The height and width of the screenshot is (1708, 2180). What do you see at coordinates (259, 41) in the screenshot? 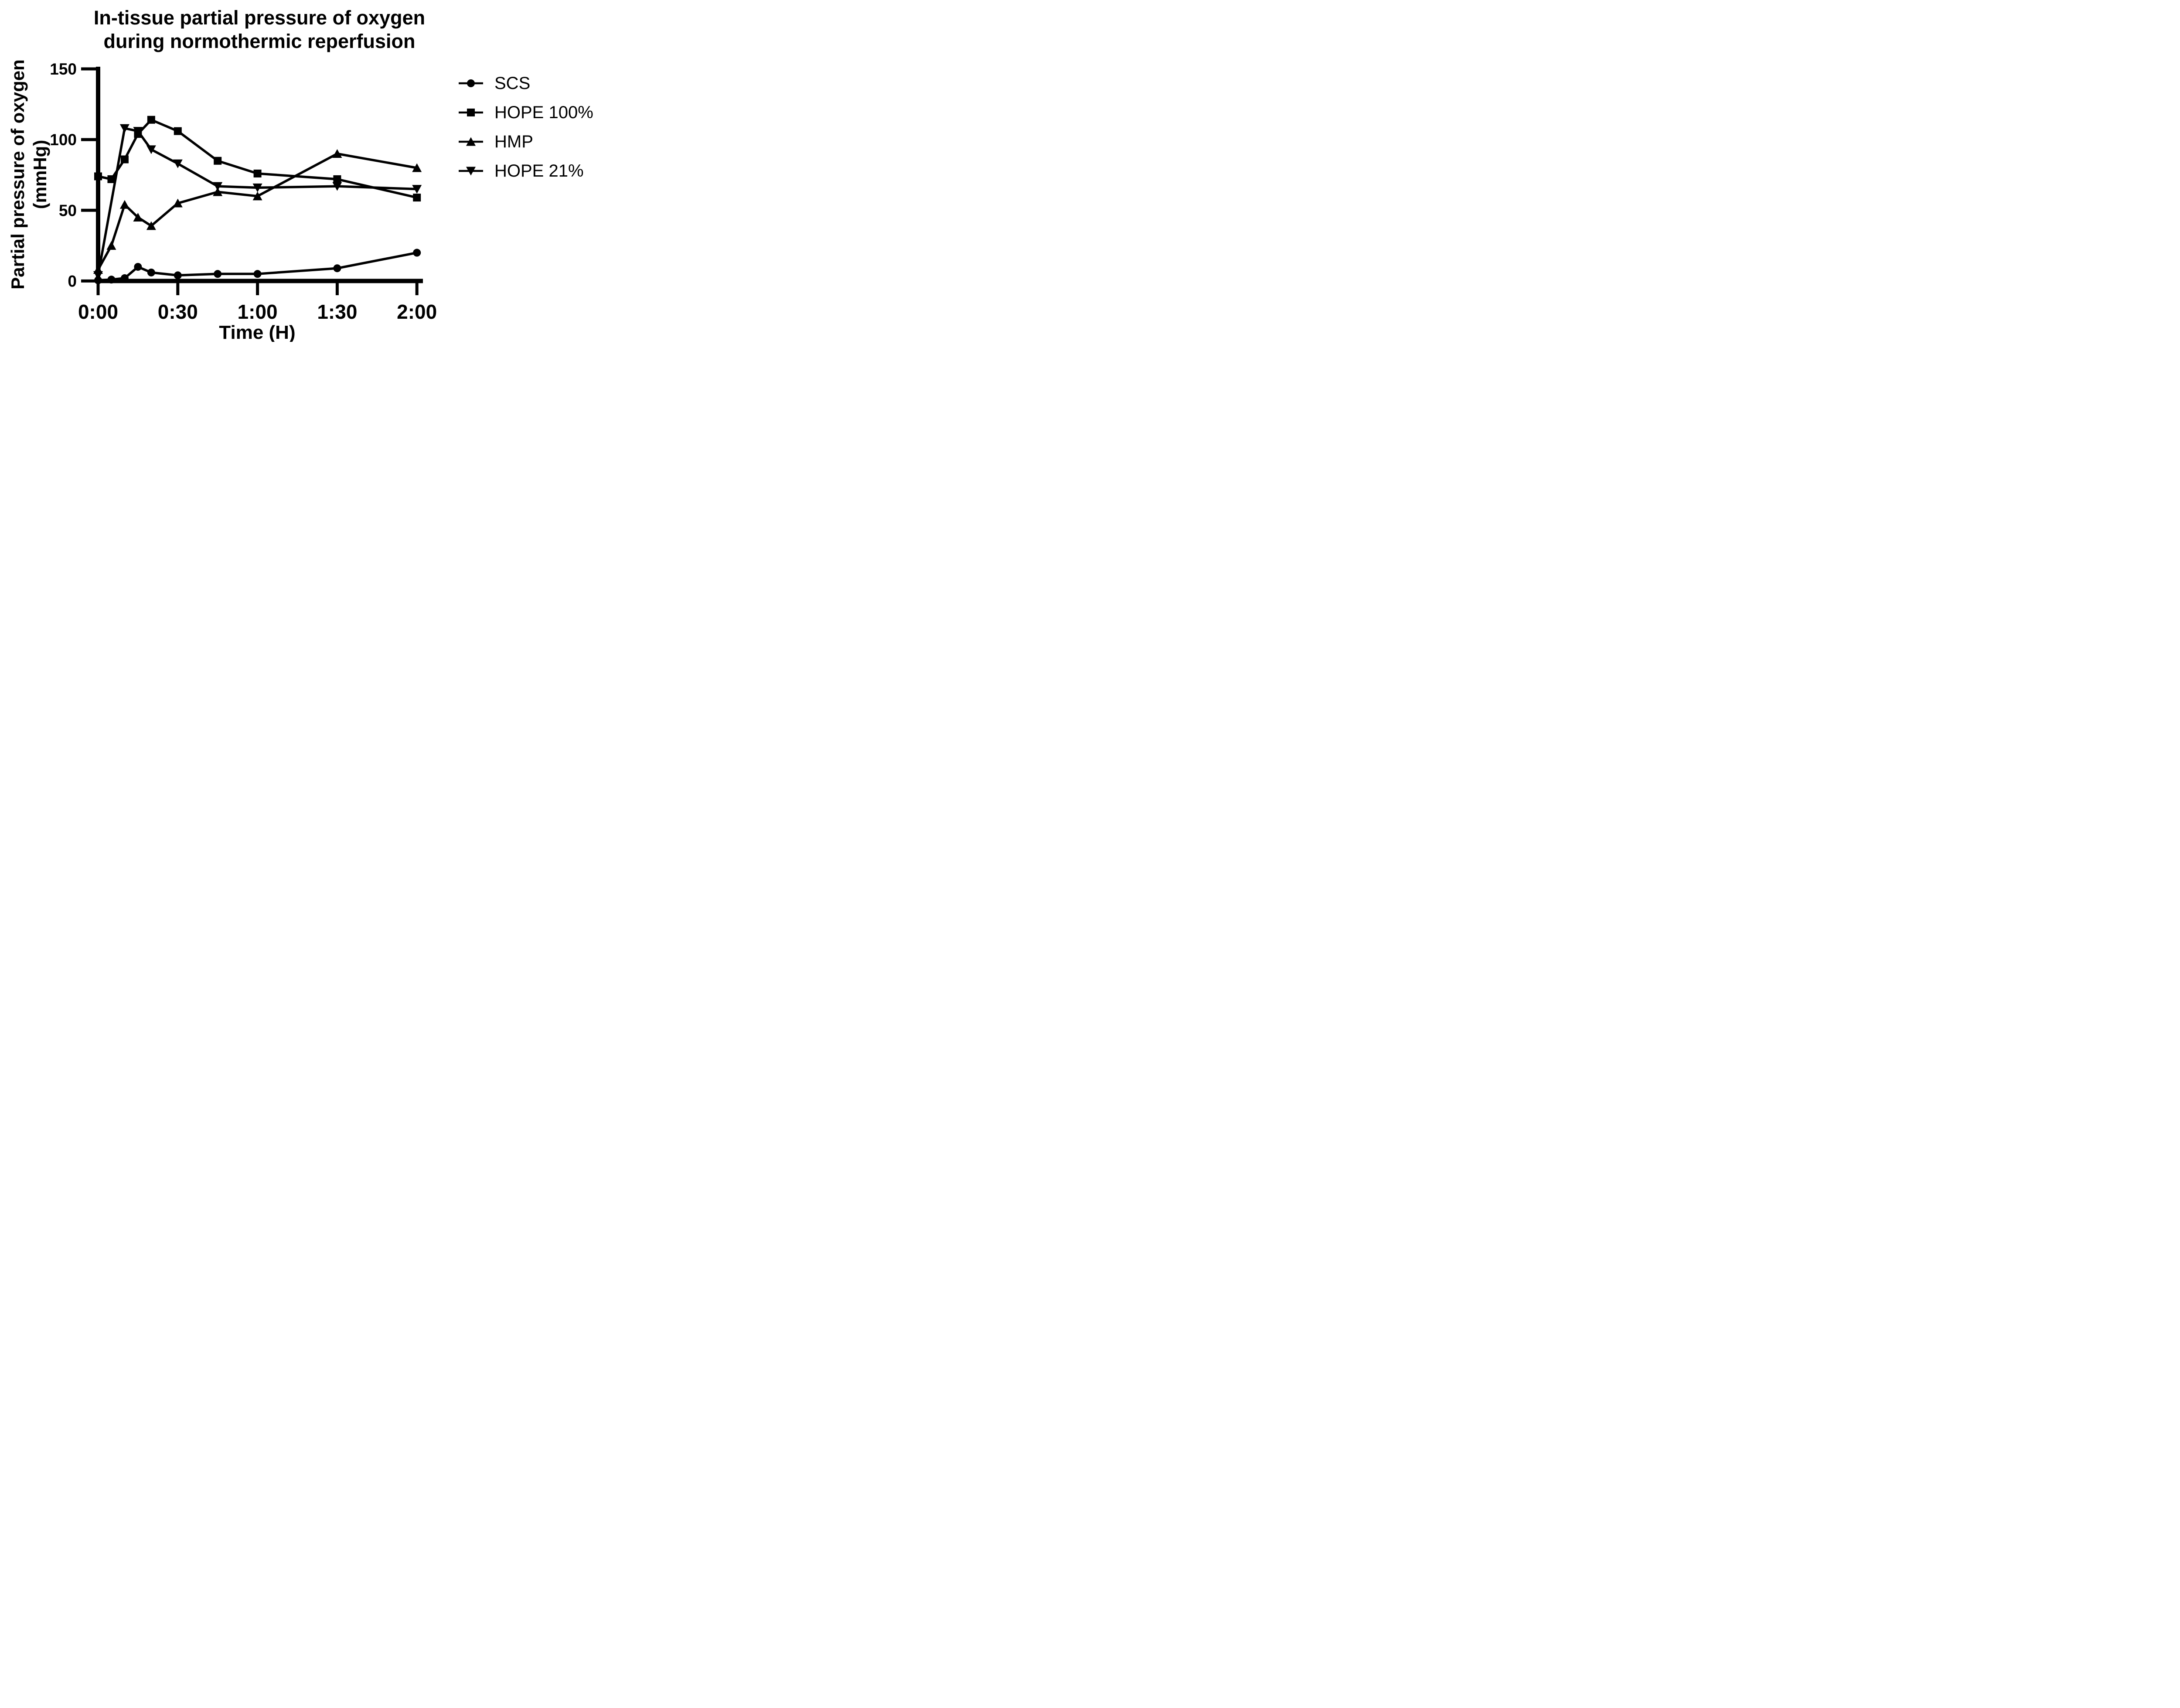
I see `chart-title-line-2: during normothermic reperfusion` at bounding box center [259, 41].